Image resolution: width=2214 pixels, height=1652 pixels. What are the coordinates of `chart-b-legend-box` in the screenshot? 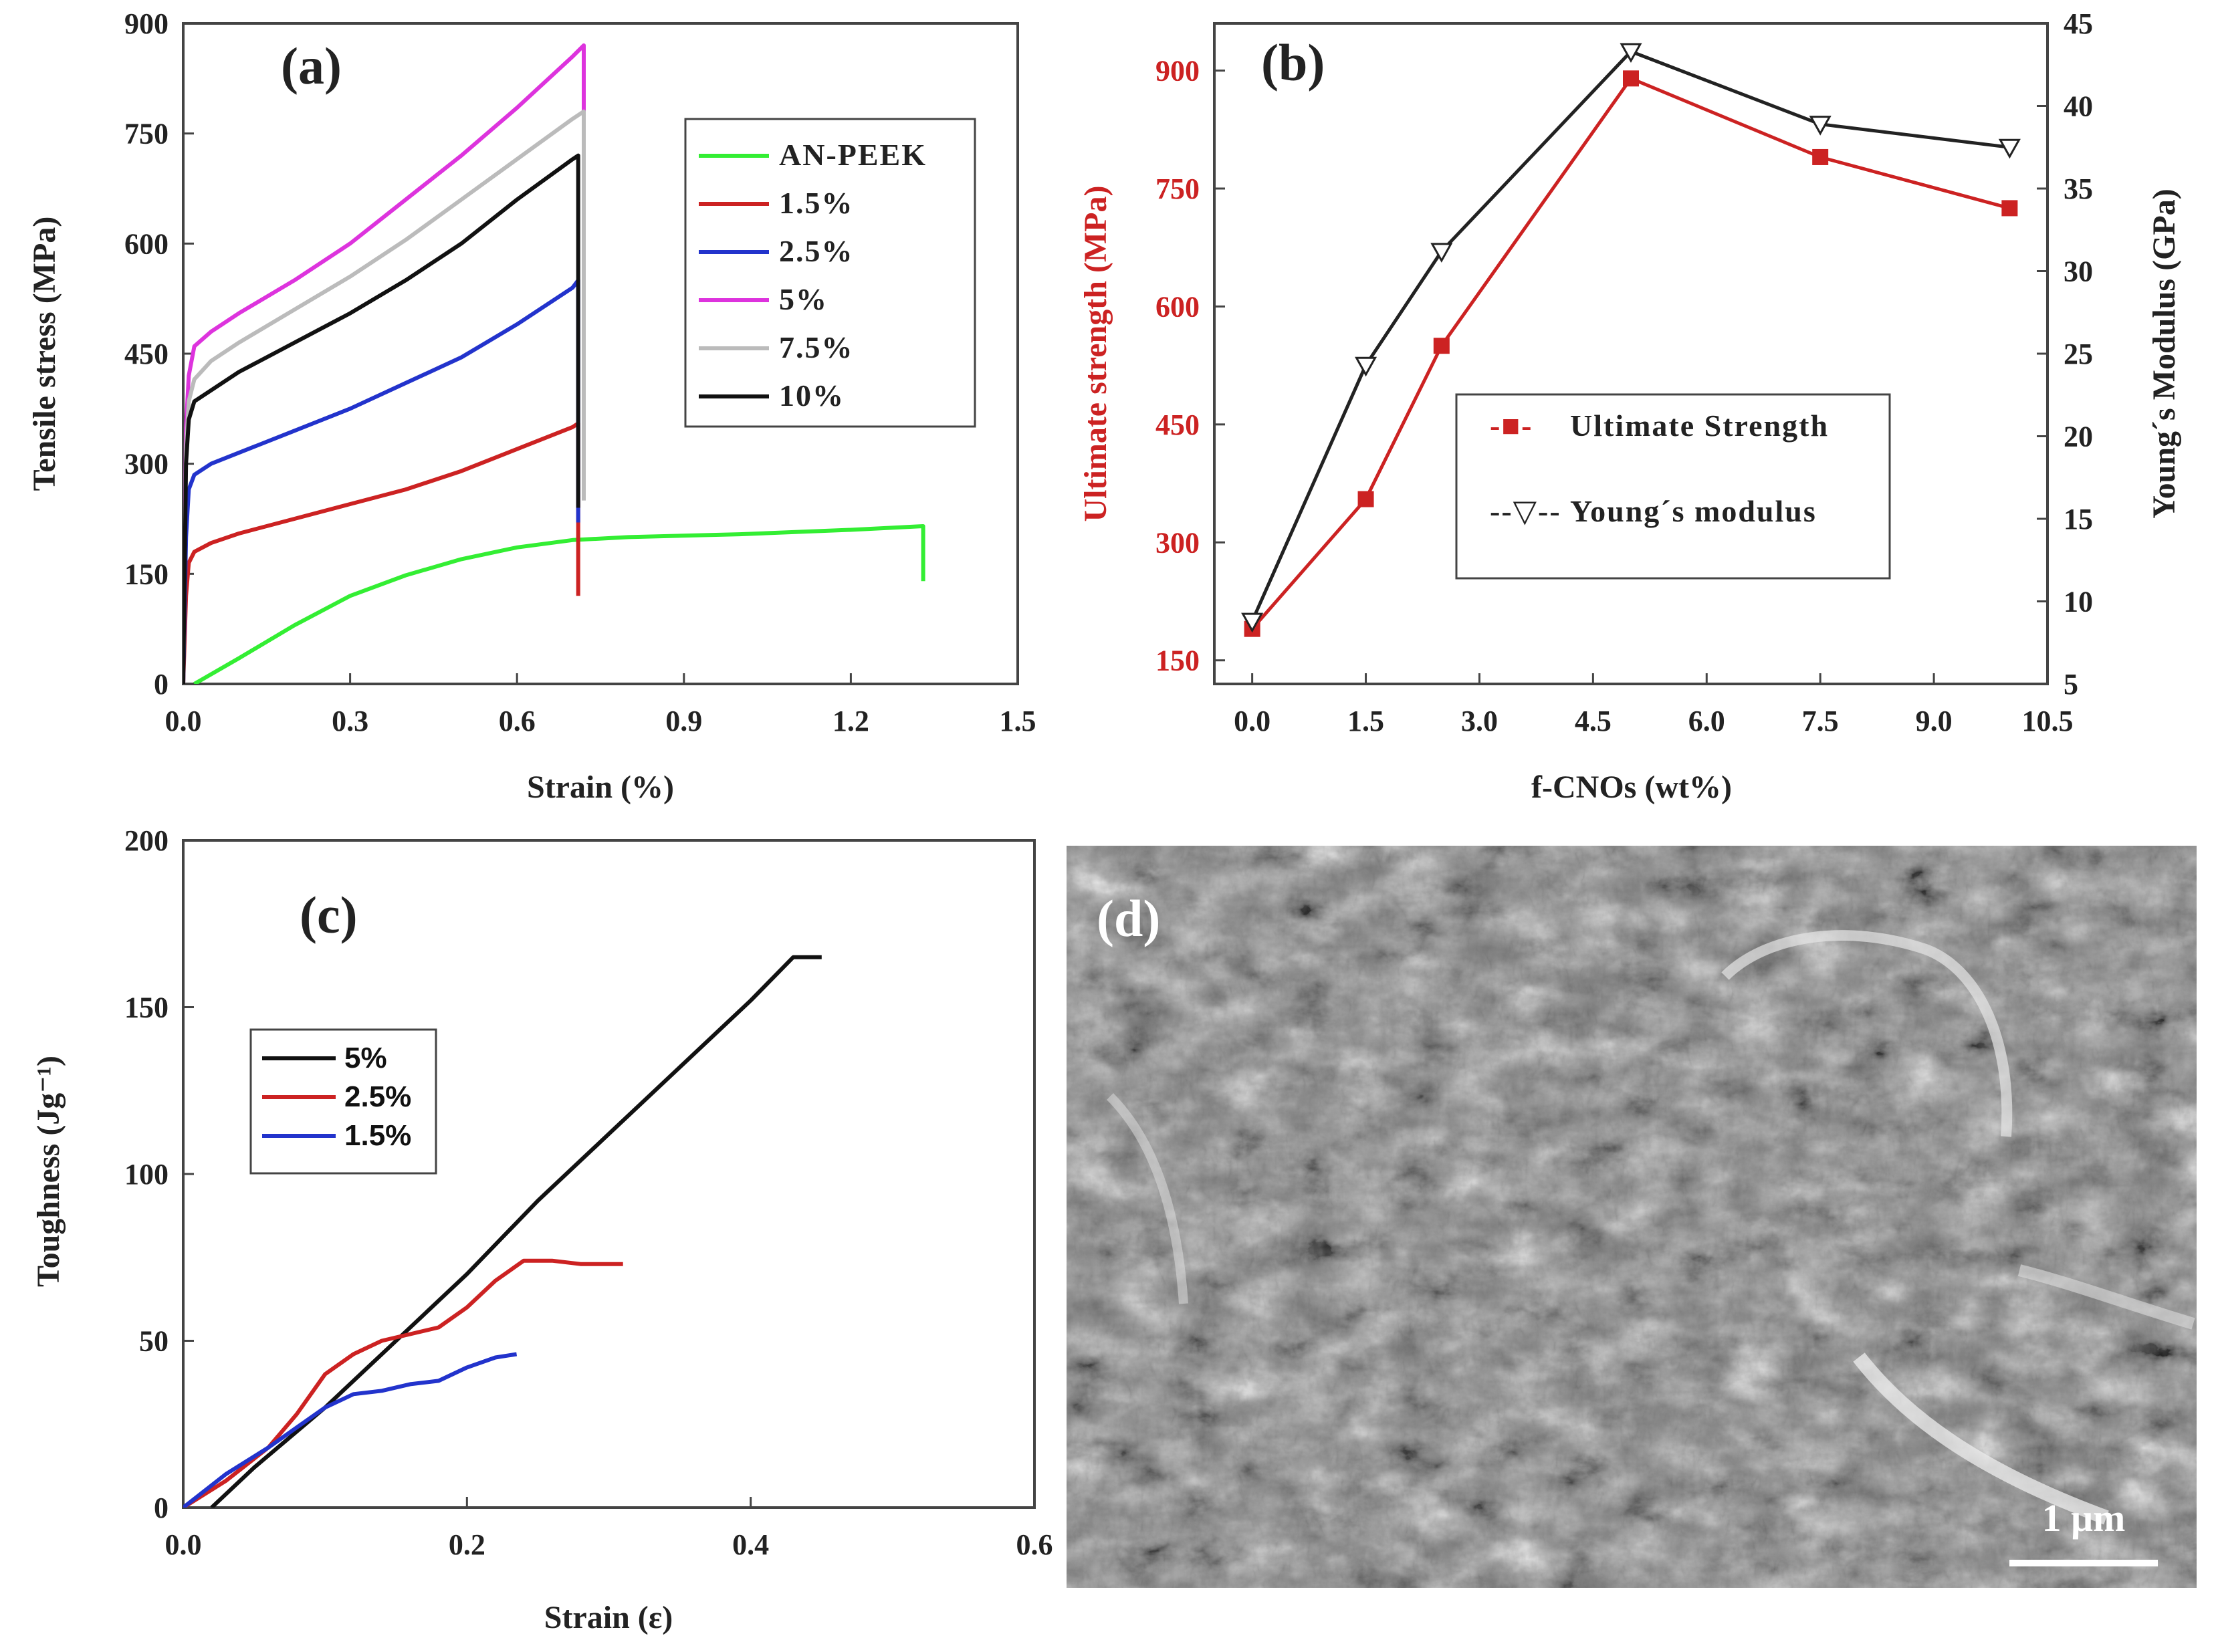 It's located at (1673, 487).